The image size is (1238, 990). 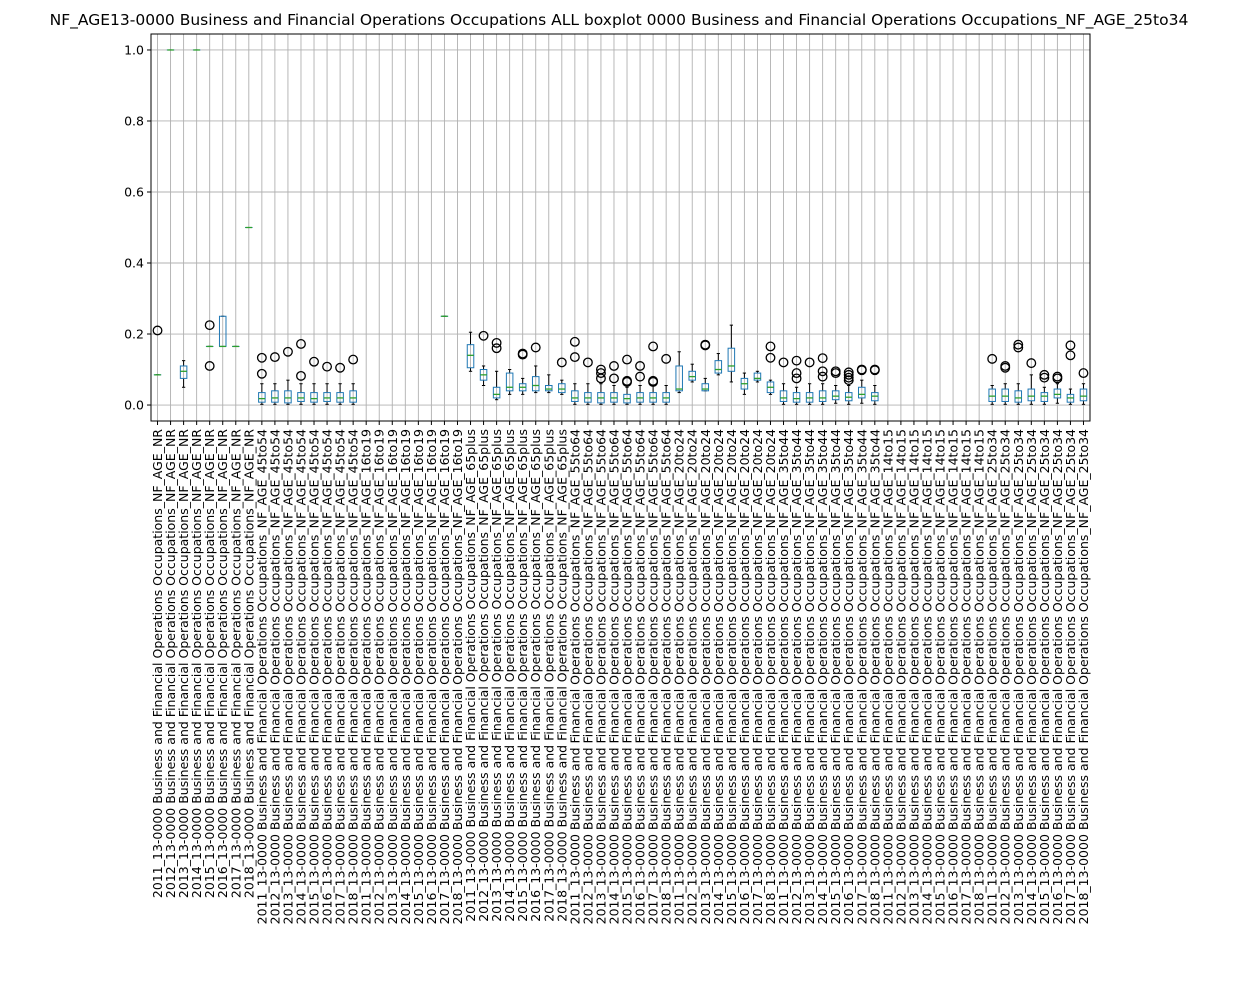 What do you see at coordinates (134, 191) in the screenshot?
I see `y-tick-label: 0.6` at bounding box center [134, 191].